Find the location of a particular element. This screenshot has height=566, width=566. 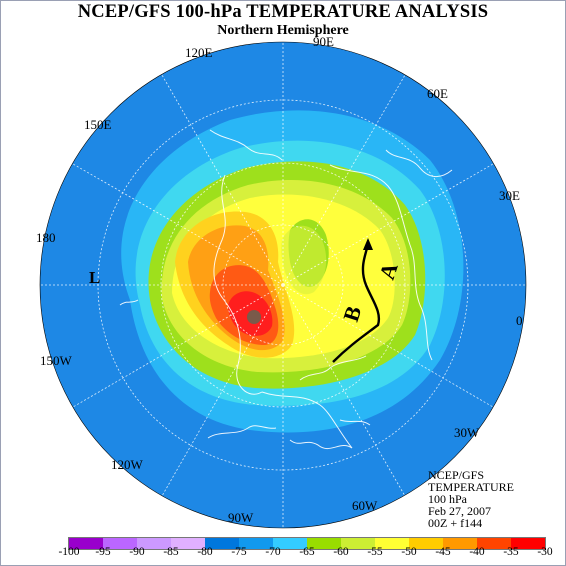

colorbar is located at coordinates (307, 543).